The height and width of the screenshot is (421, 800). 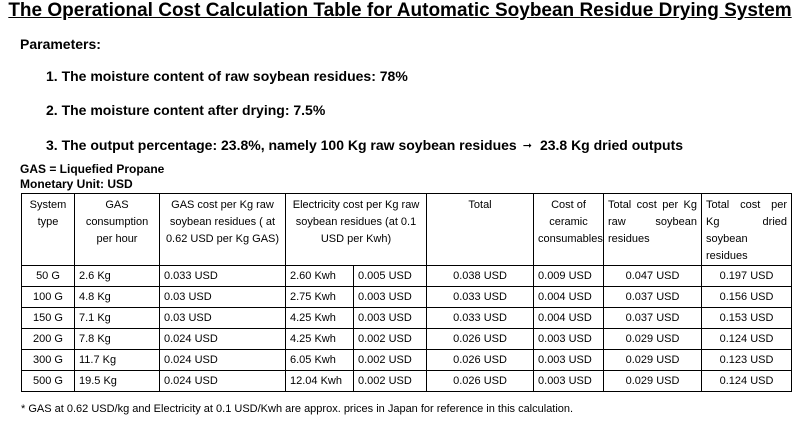 What do you see at coordinates (117, 339) in the screenshot?
I see `cell-gas-consumption: 7.8 Kg` at bounding box center [117, 339].